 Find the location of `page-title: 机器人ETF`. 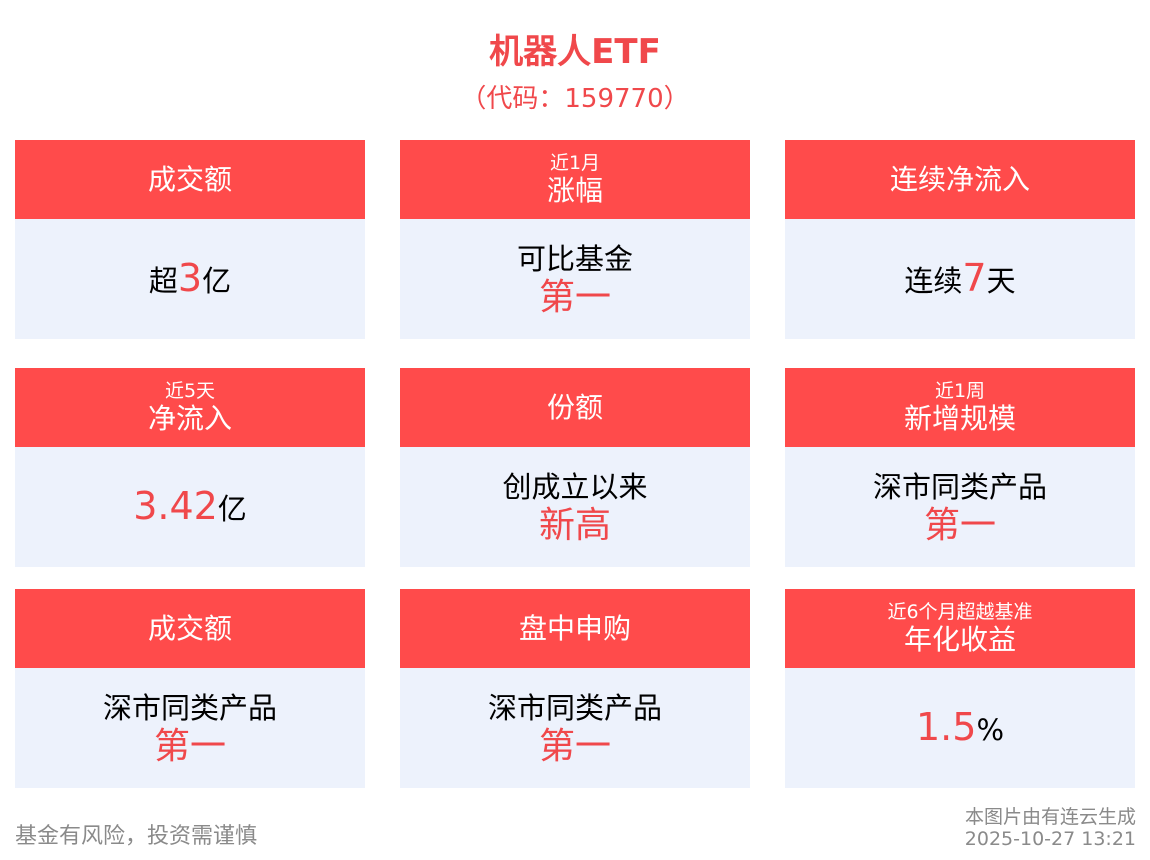

page-title: 机器人ETF is located at coordinates (575, 52).